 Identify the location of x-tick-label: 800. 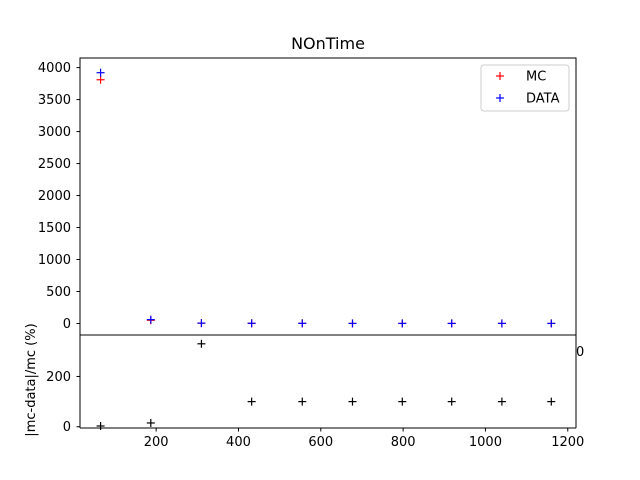
(403, 442).